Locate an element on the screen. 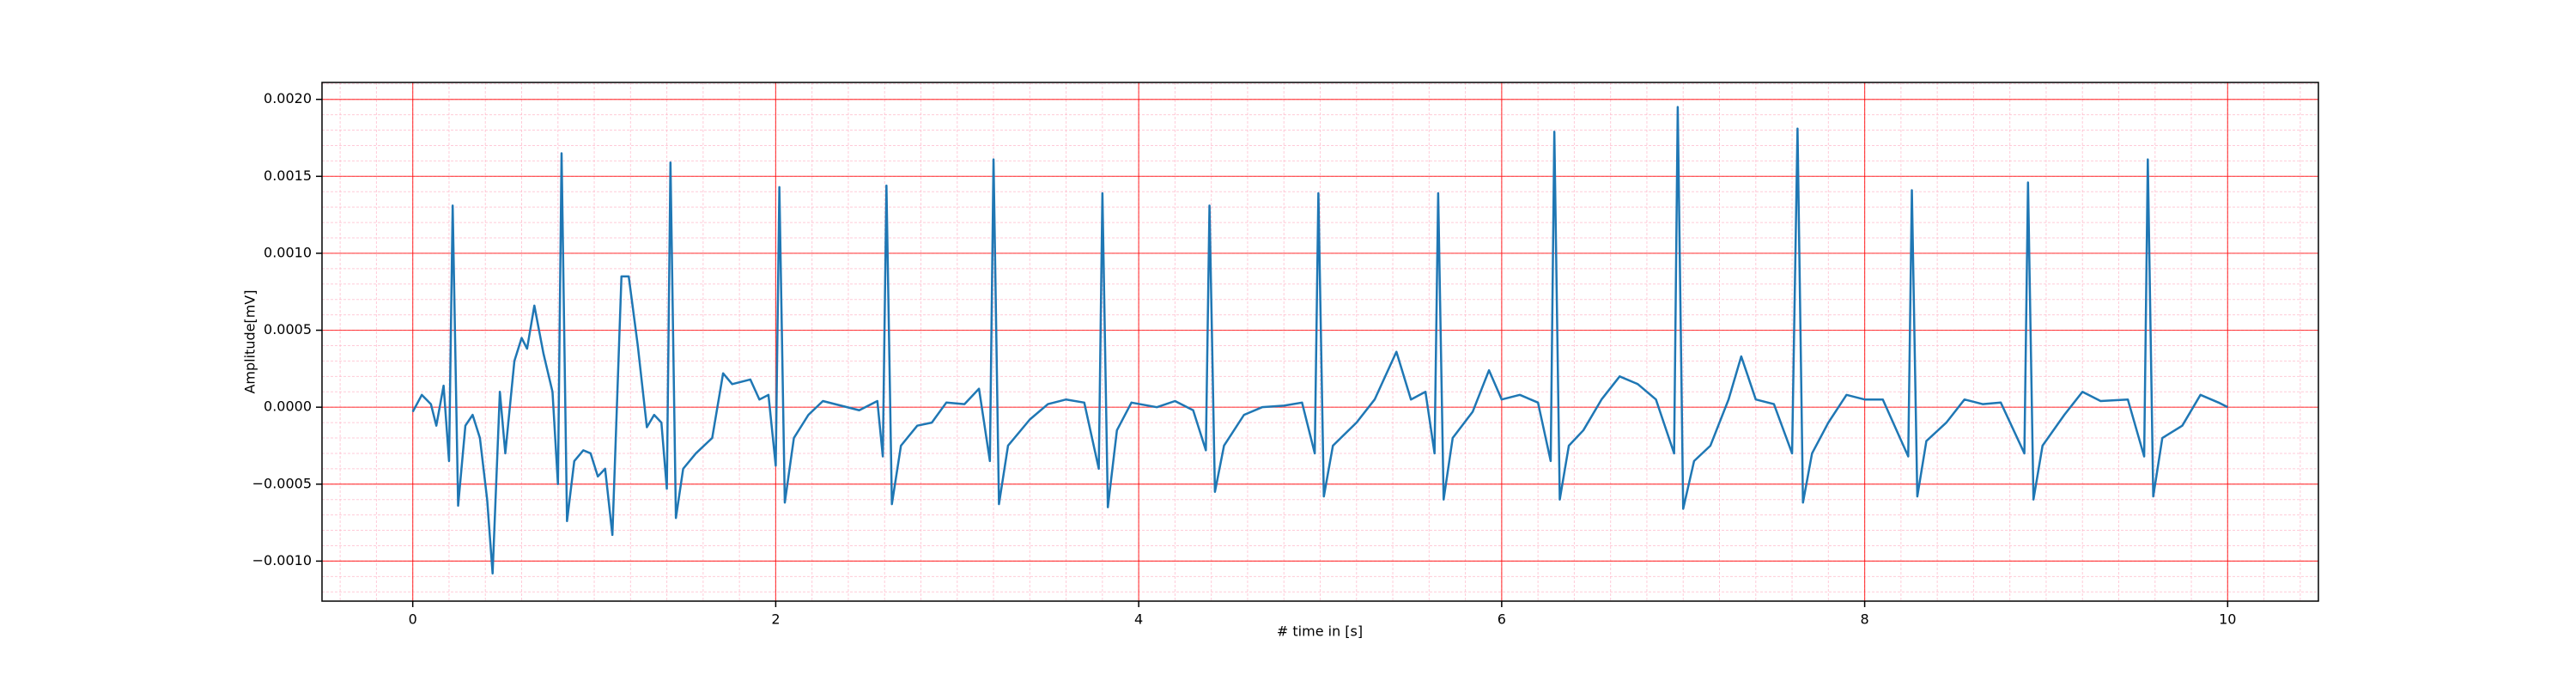 The width and height of the screenshot is (2576, 687). x-tick-label: 4 is located at coordinates (1138, 619).